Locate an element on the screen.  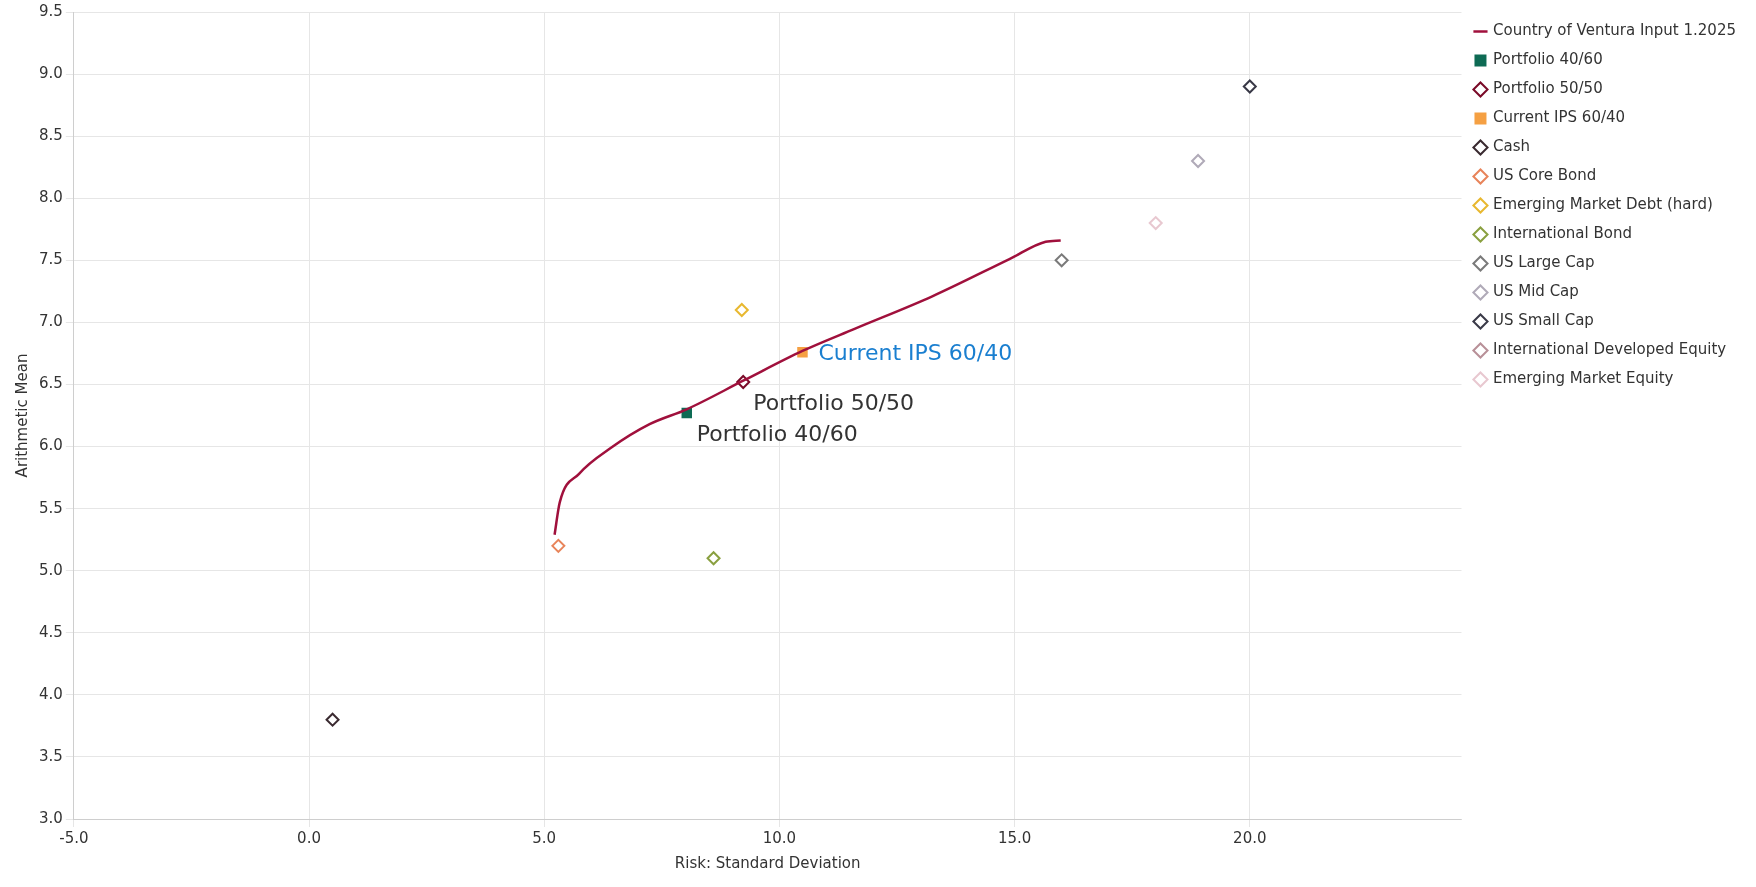
y-tick-label: 4.5 is located at coordinates (51, 631).